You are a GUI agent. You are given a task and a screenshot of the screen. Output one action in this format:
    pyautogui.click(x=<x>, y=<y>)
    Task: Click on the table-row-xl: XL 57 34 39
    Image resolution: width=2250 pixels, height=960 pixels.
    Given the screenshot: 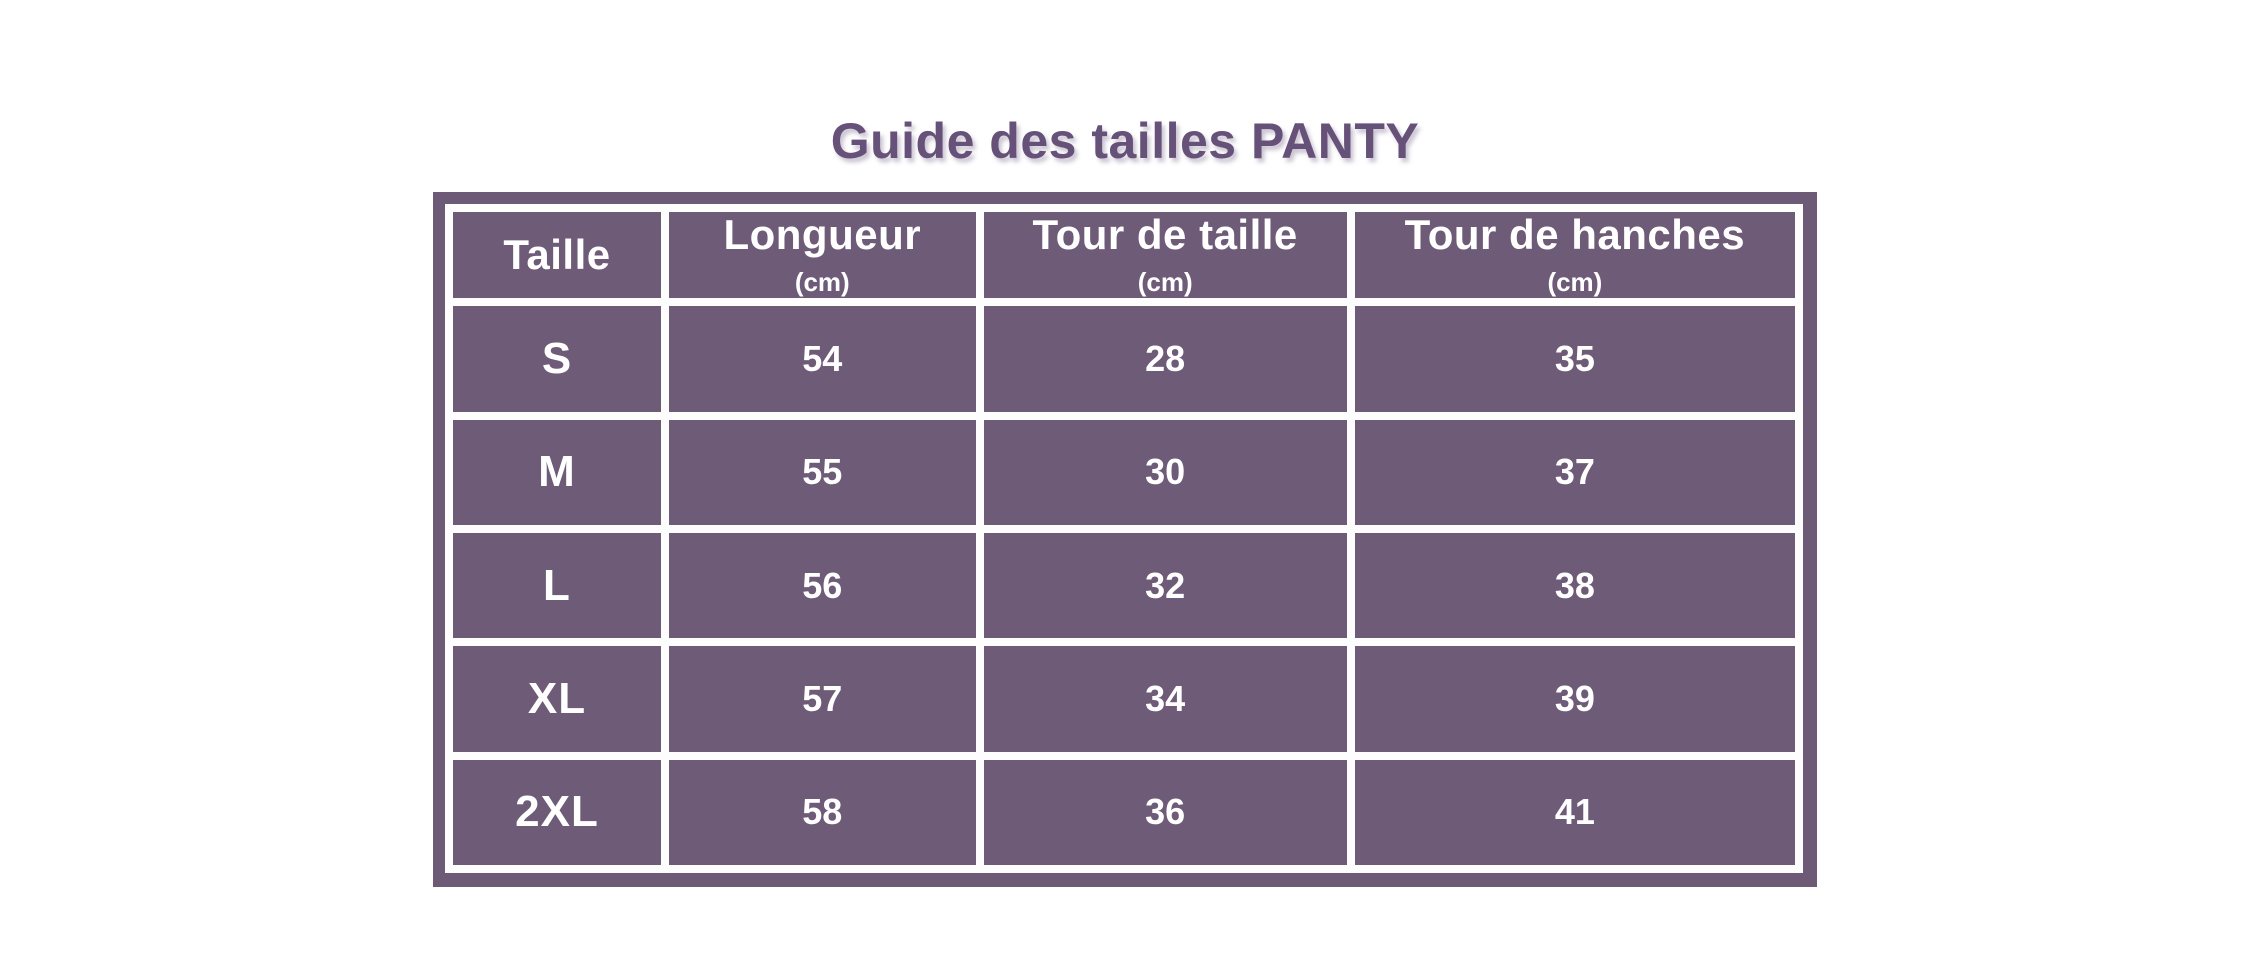 What is the action you would take?
    pyautogui.click(x=1124, y=699)
    